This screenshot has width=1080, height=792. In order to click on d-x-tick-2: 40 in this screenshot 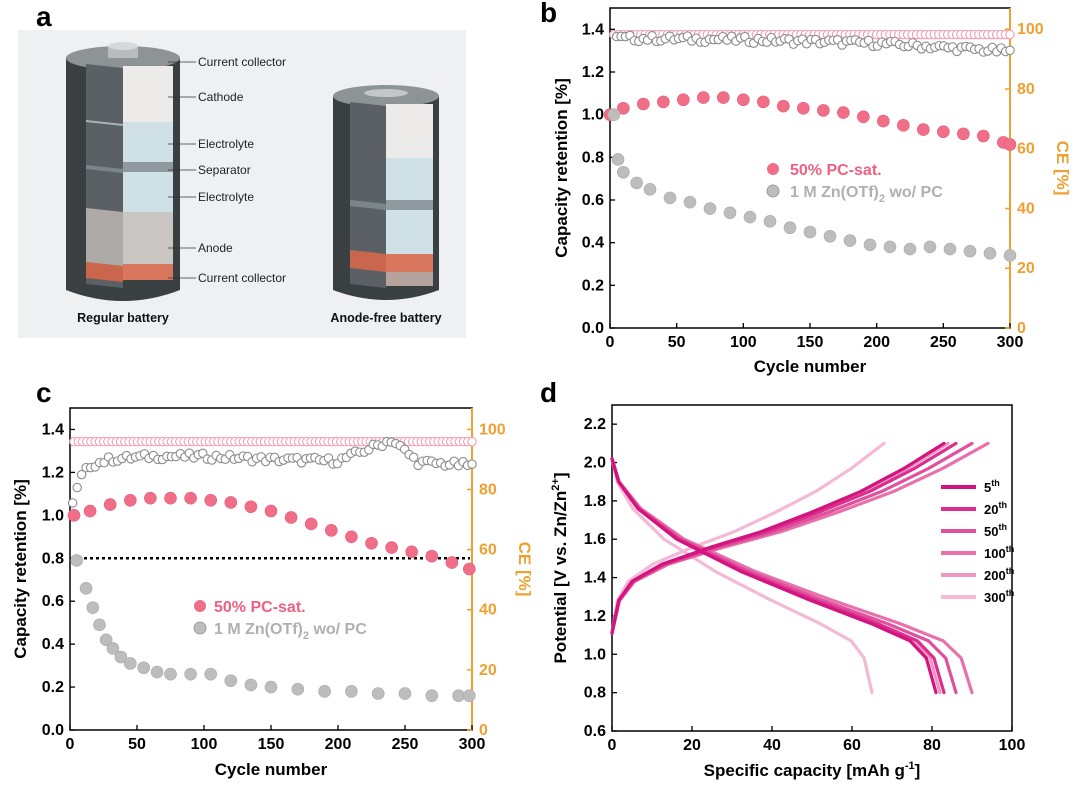, I will do `click(772, 745)`.